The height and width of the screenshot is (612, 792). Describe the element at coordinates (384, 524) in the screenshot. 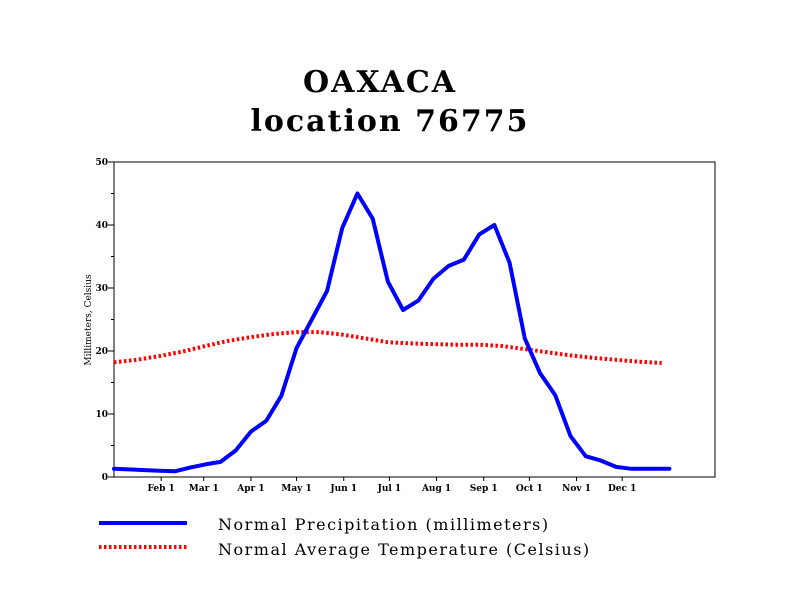

I see `legend-label-precipitation: Normal Precipitation (millimeters)` at that location.